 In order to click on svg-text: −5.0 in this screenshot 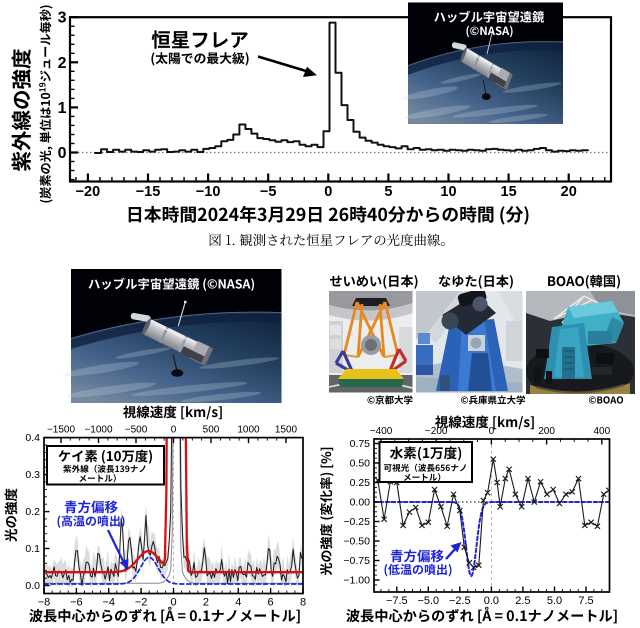, I will do `click(428, 601)`.